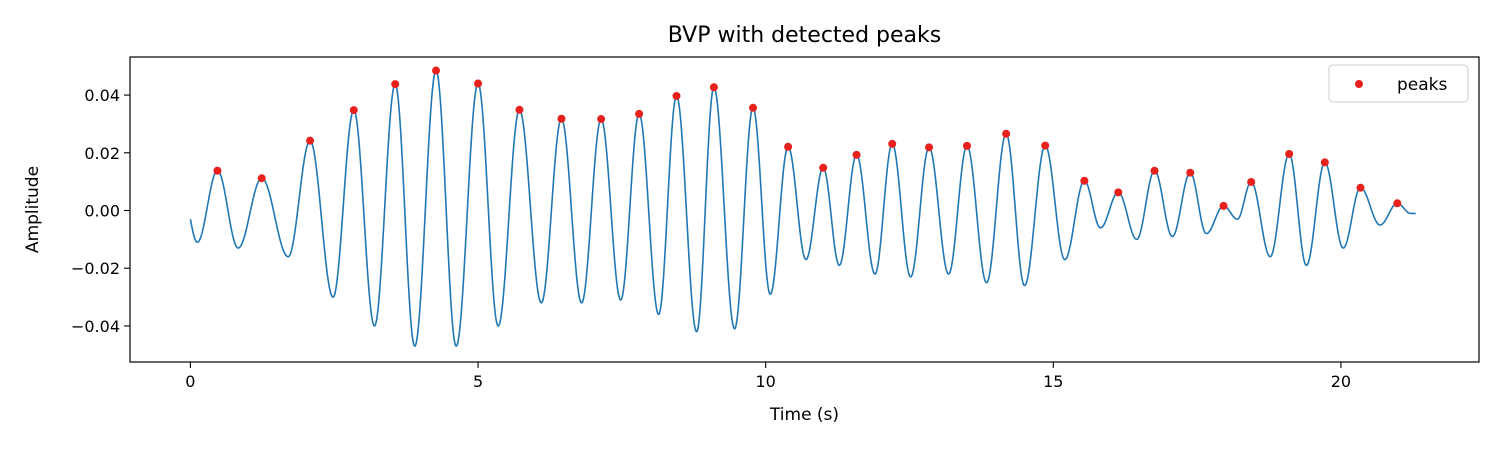 Image resolution: width=1500 pixels, height=450 pixels. Describe the element at coordinates (1341, 381) in the screenshot. I see `x-tick-label: 20` at that location.